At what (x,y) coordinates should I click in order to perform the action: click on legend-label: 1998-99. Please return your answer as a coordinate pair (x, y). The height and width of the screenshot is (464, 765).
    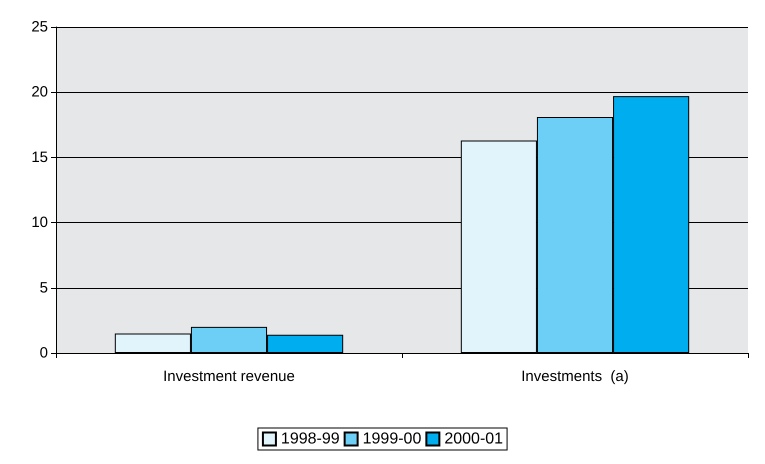
    Looking at the image, I should click on (310, 439).